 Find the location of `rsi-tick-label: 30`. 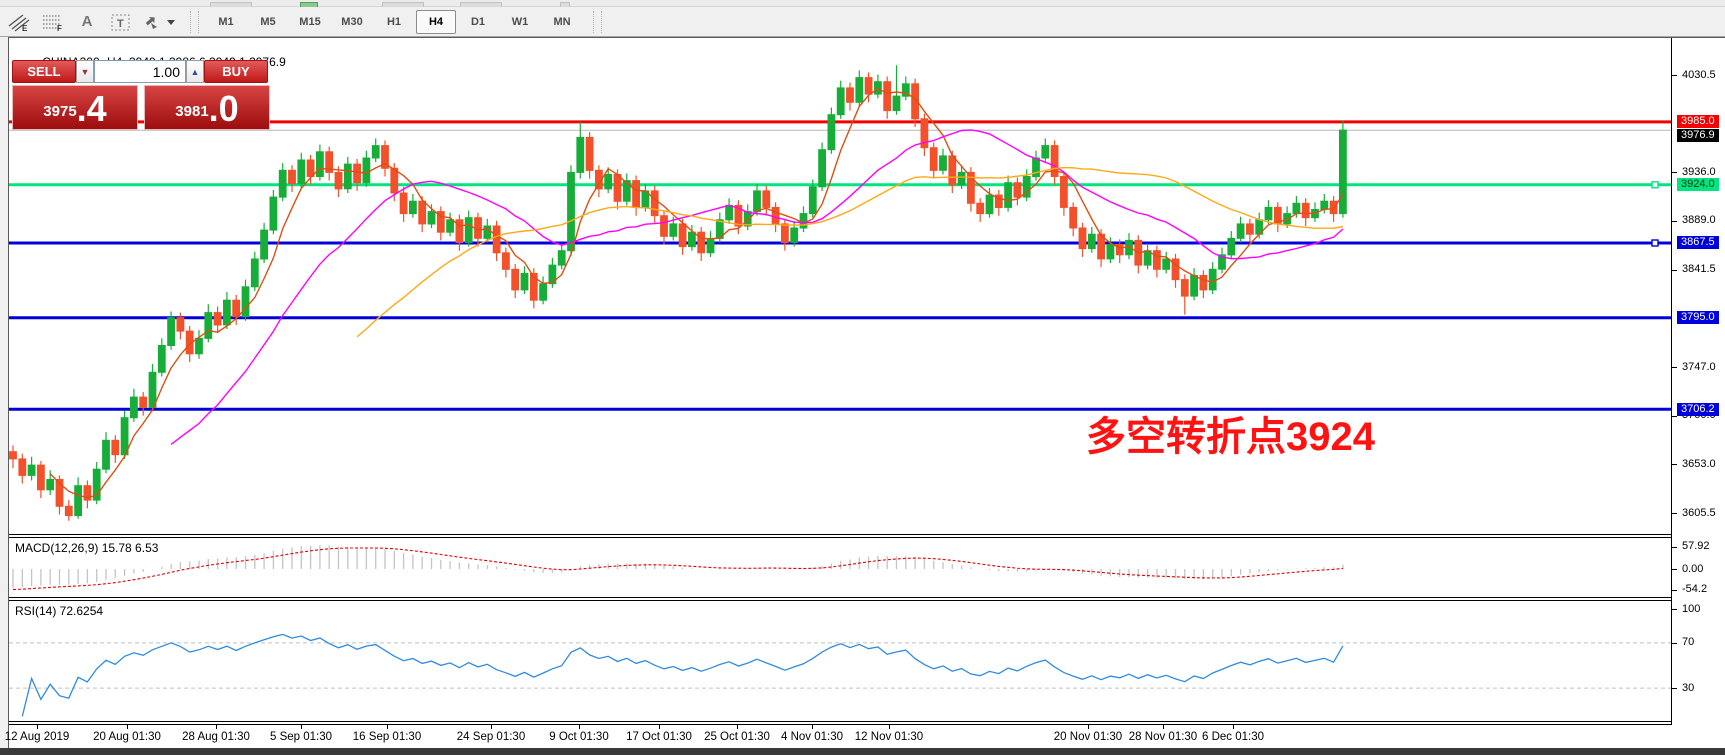

rsi-tick-label: 30 is located at coordinates (1688, 688).